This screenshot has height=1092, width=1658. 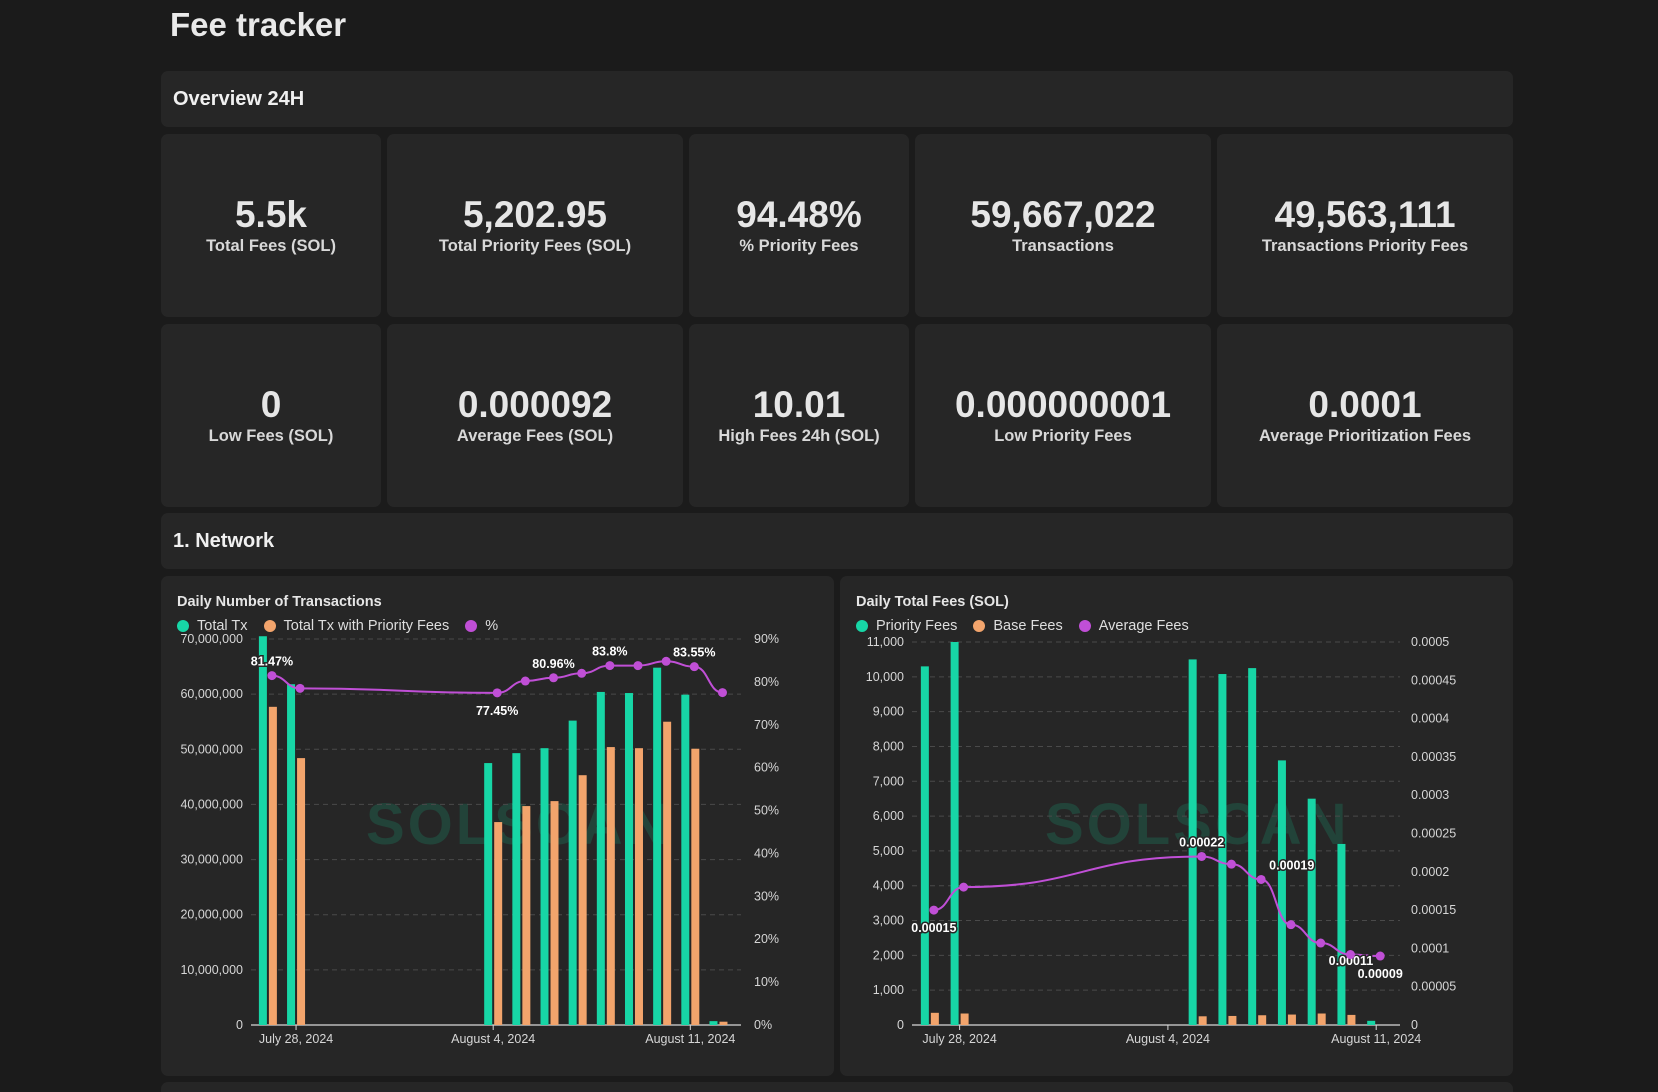 I want to click on stat-value: 0.000092, so click(x=535, y=404).